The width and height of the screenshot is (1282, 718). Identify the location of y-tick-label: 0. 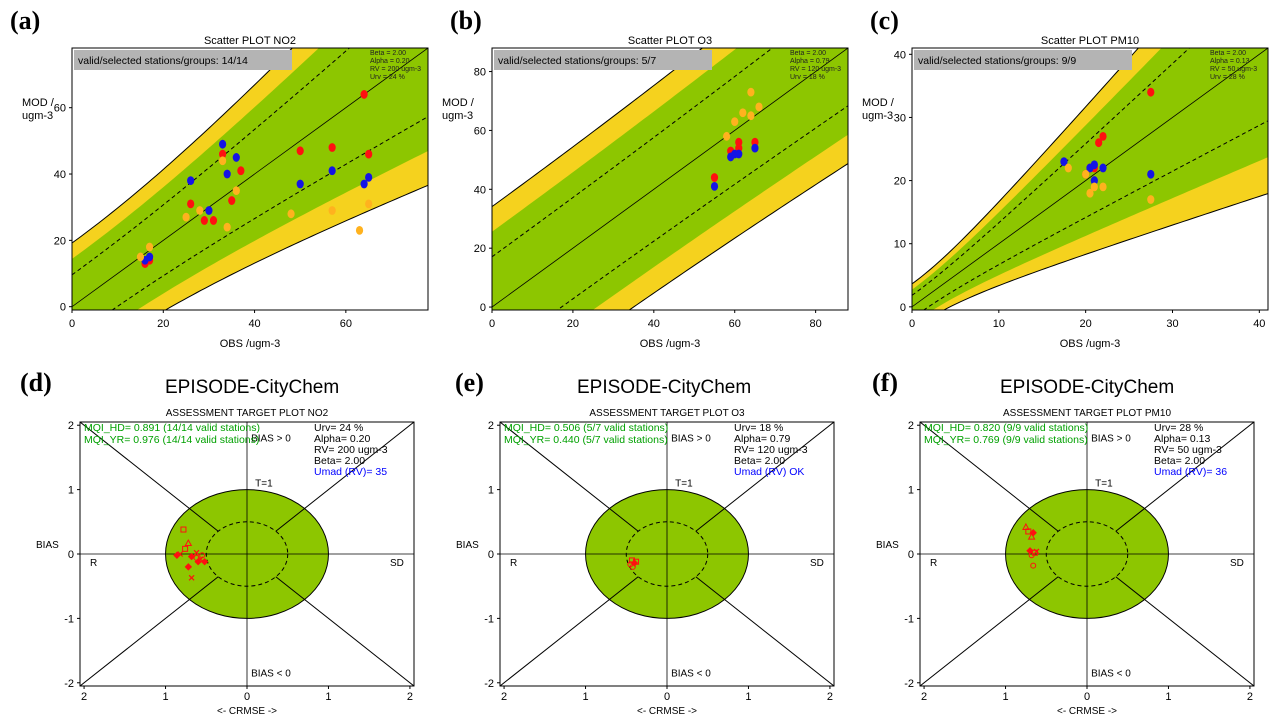
(911, 555).